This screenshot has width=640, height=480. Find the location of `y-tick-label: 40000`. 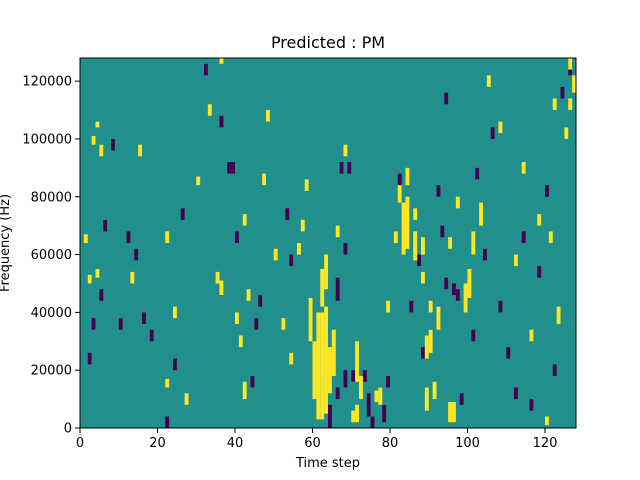

y-tick-label: 40000 is located at coordinates (51, 313).